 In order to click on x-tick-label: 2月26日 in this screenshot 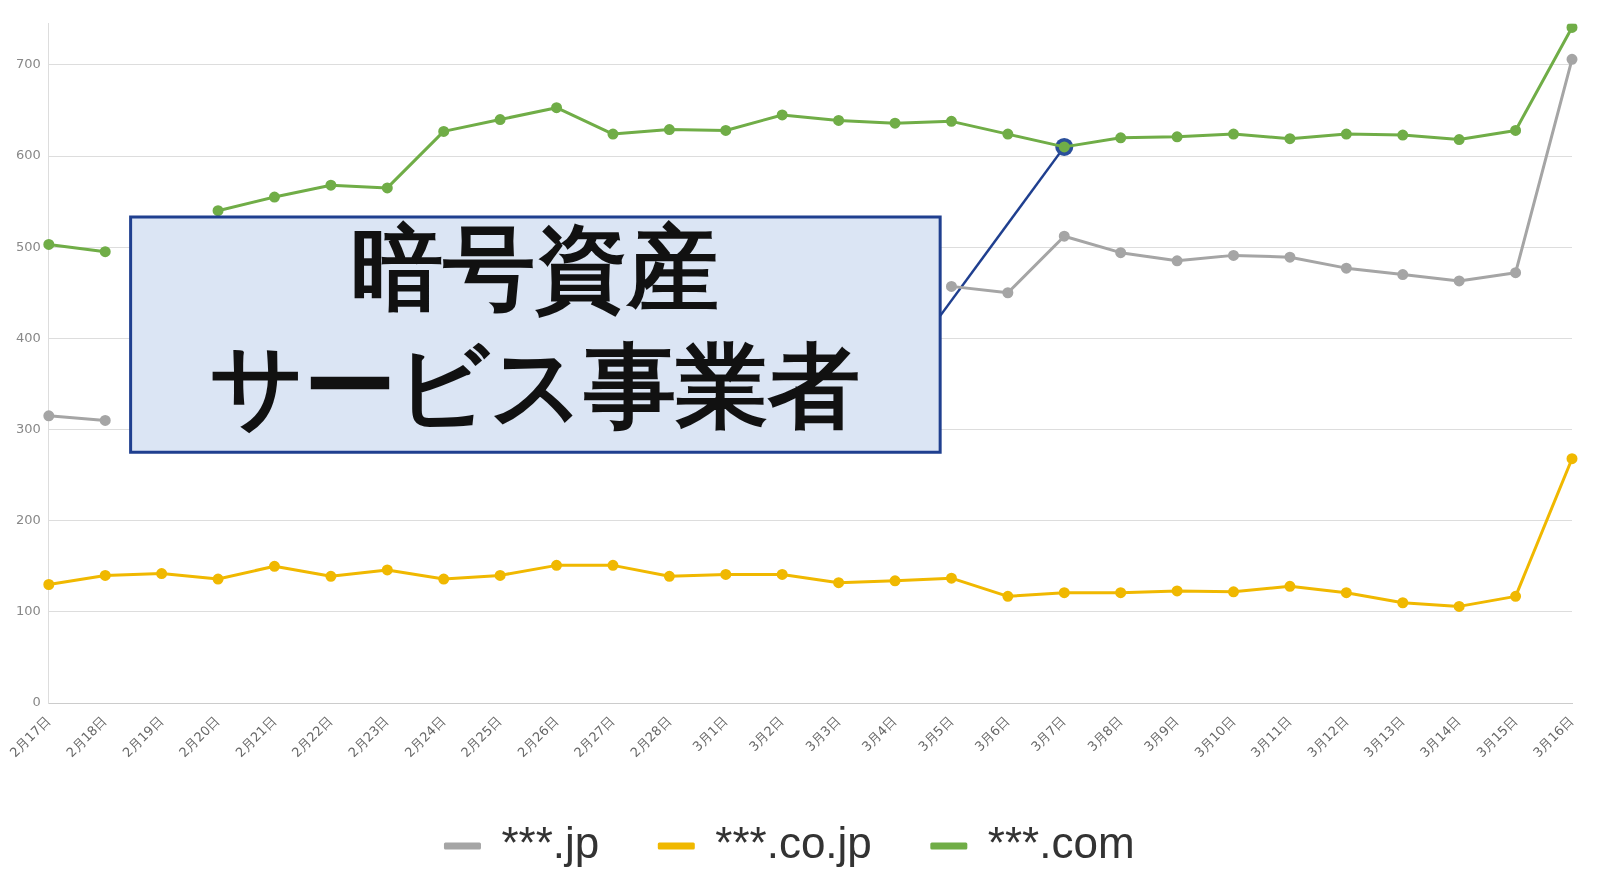, I will do `click(538, 736)`.